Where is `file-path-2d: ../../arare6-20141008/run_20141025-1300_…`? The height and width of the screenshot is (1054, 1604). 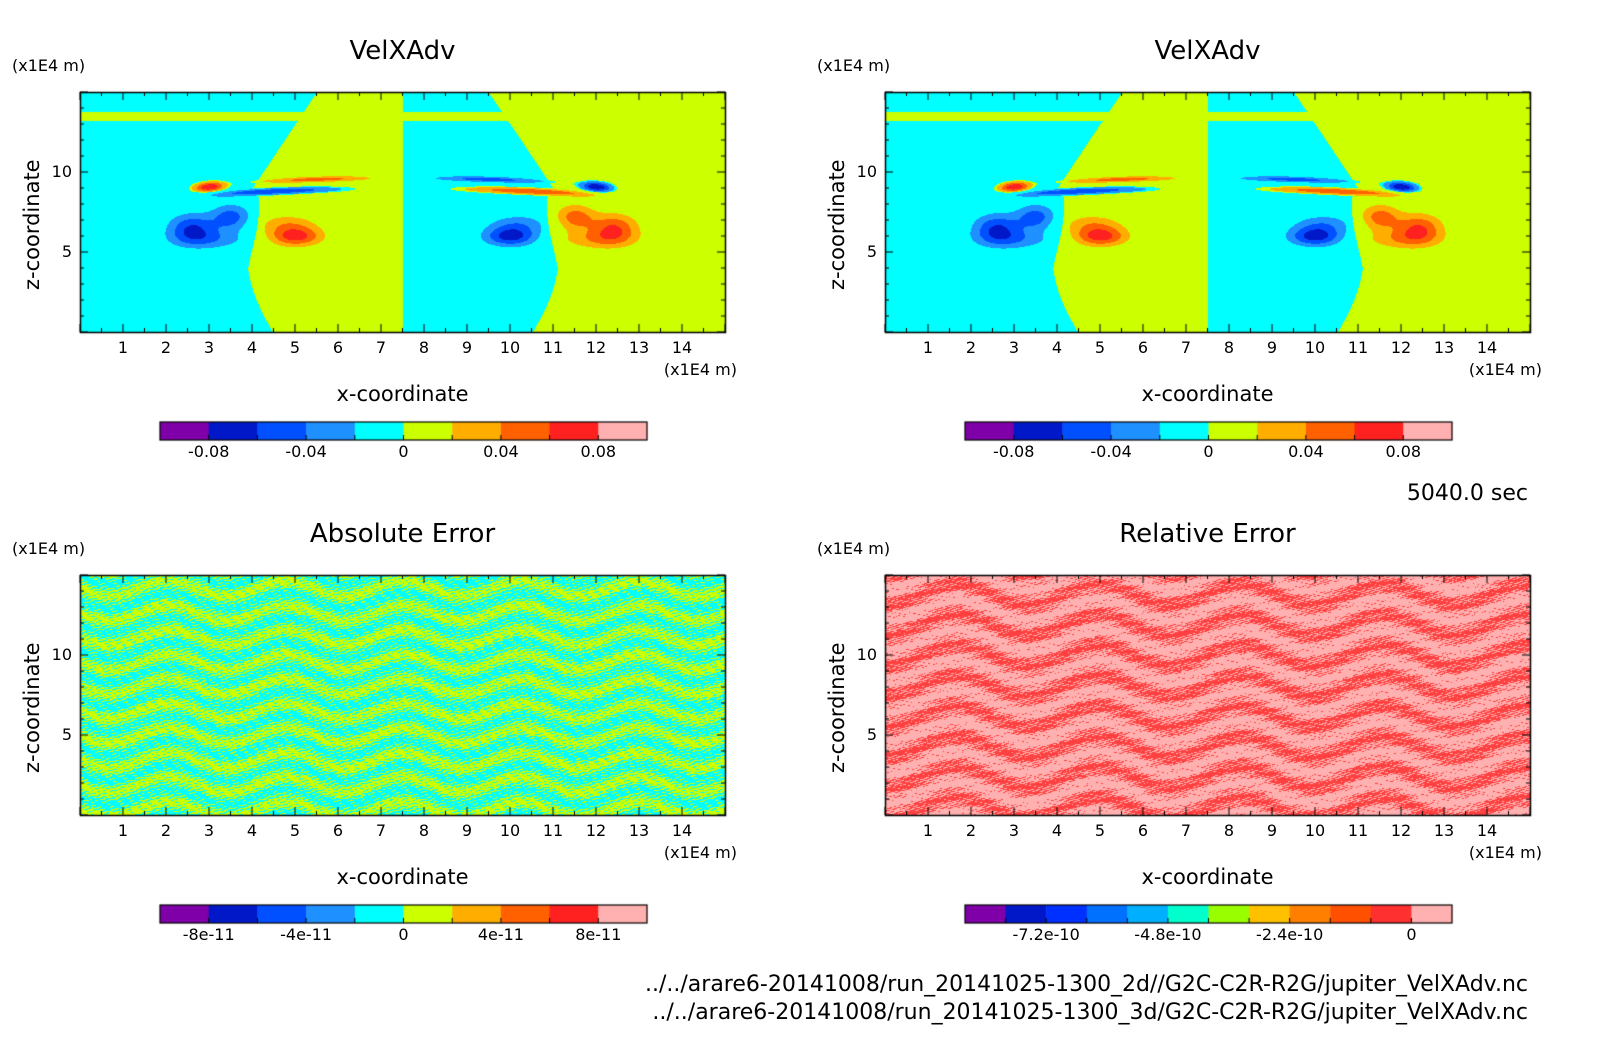 file-path-2d: ../../arare6-20141008/run_20141025-1300_… is located at coordinates (1086, 984).